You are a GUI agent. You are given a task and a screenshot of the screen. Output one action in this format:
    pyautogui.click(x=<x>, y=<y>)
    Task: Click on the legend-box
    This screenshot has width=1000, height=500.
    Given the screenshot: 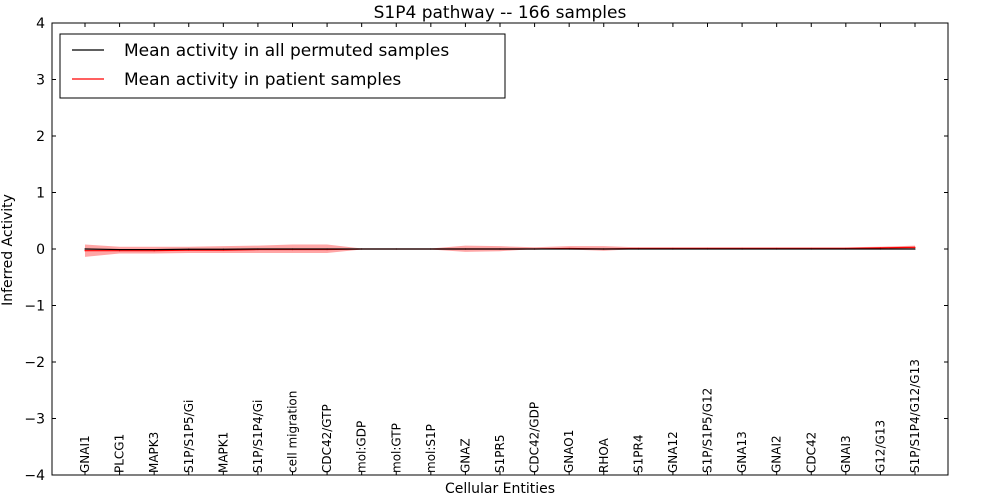 What is the action you would take?
    pyautogui.click(x=282, y=66)
    